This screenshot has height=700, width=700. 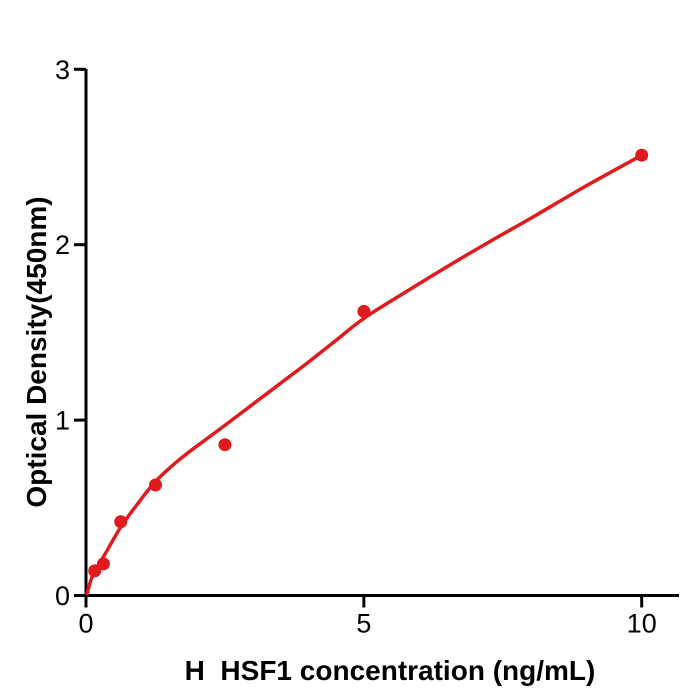 What do you see at coordinates (62, 70) in the screenshot?
I see `y-tick-label: 3` at bounding box center [62, 70].